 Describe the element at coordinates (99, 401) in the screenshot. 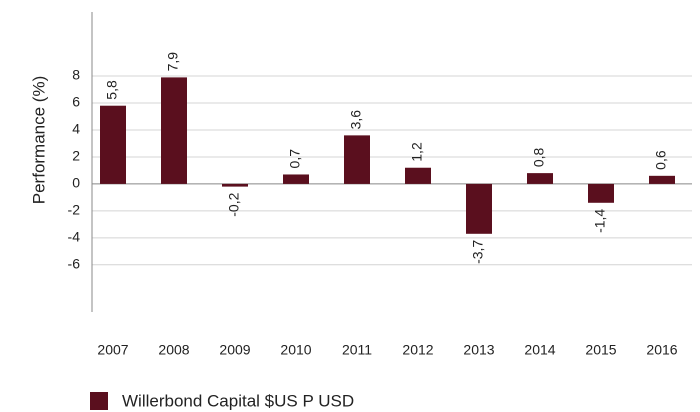

I see `legend-swatch` at that location.